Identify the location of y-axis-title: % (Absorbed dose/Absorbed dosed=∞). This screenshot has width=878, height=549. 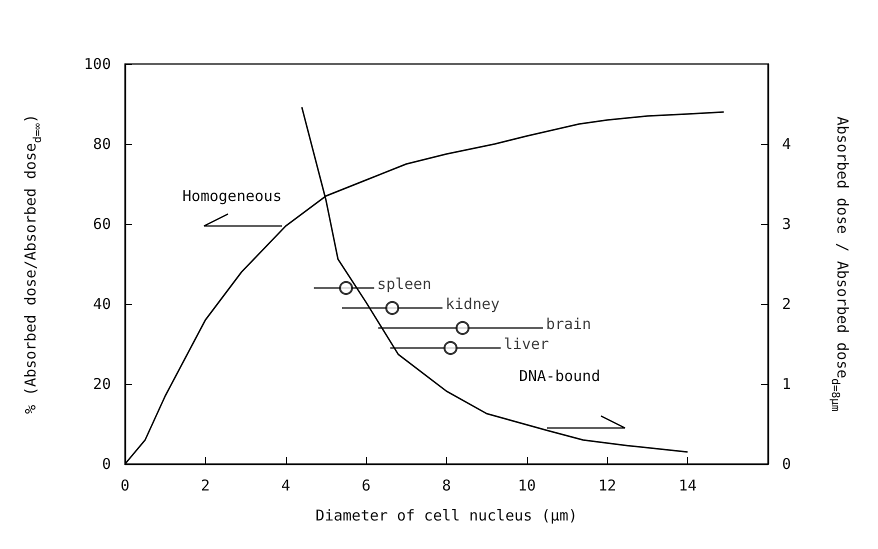
(33, 264).